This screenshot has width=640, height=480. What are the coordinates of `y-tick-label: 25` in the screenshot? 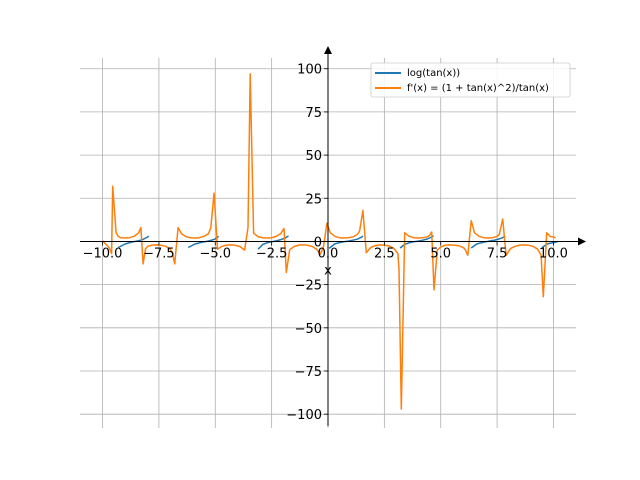 It's located at (313, 199).